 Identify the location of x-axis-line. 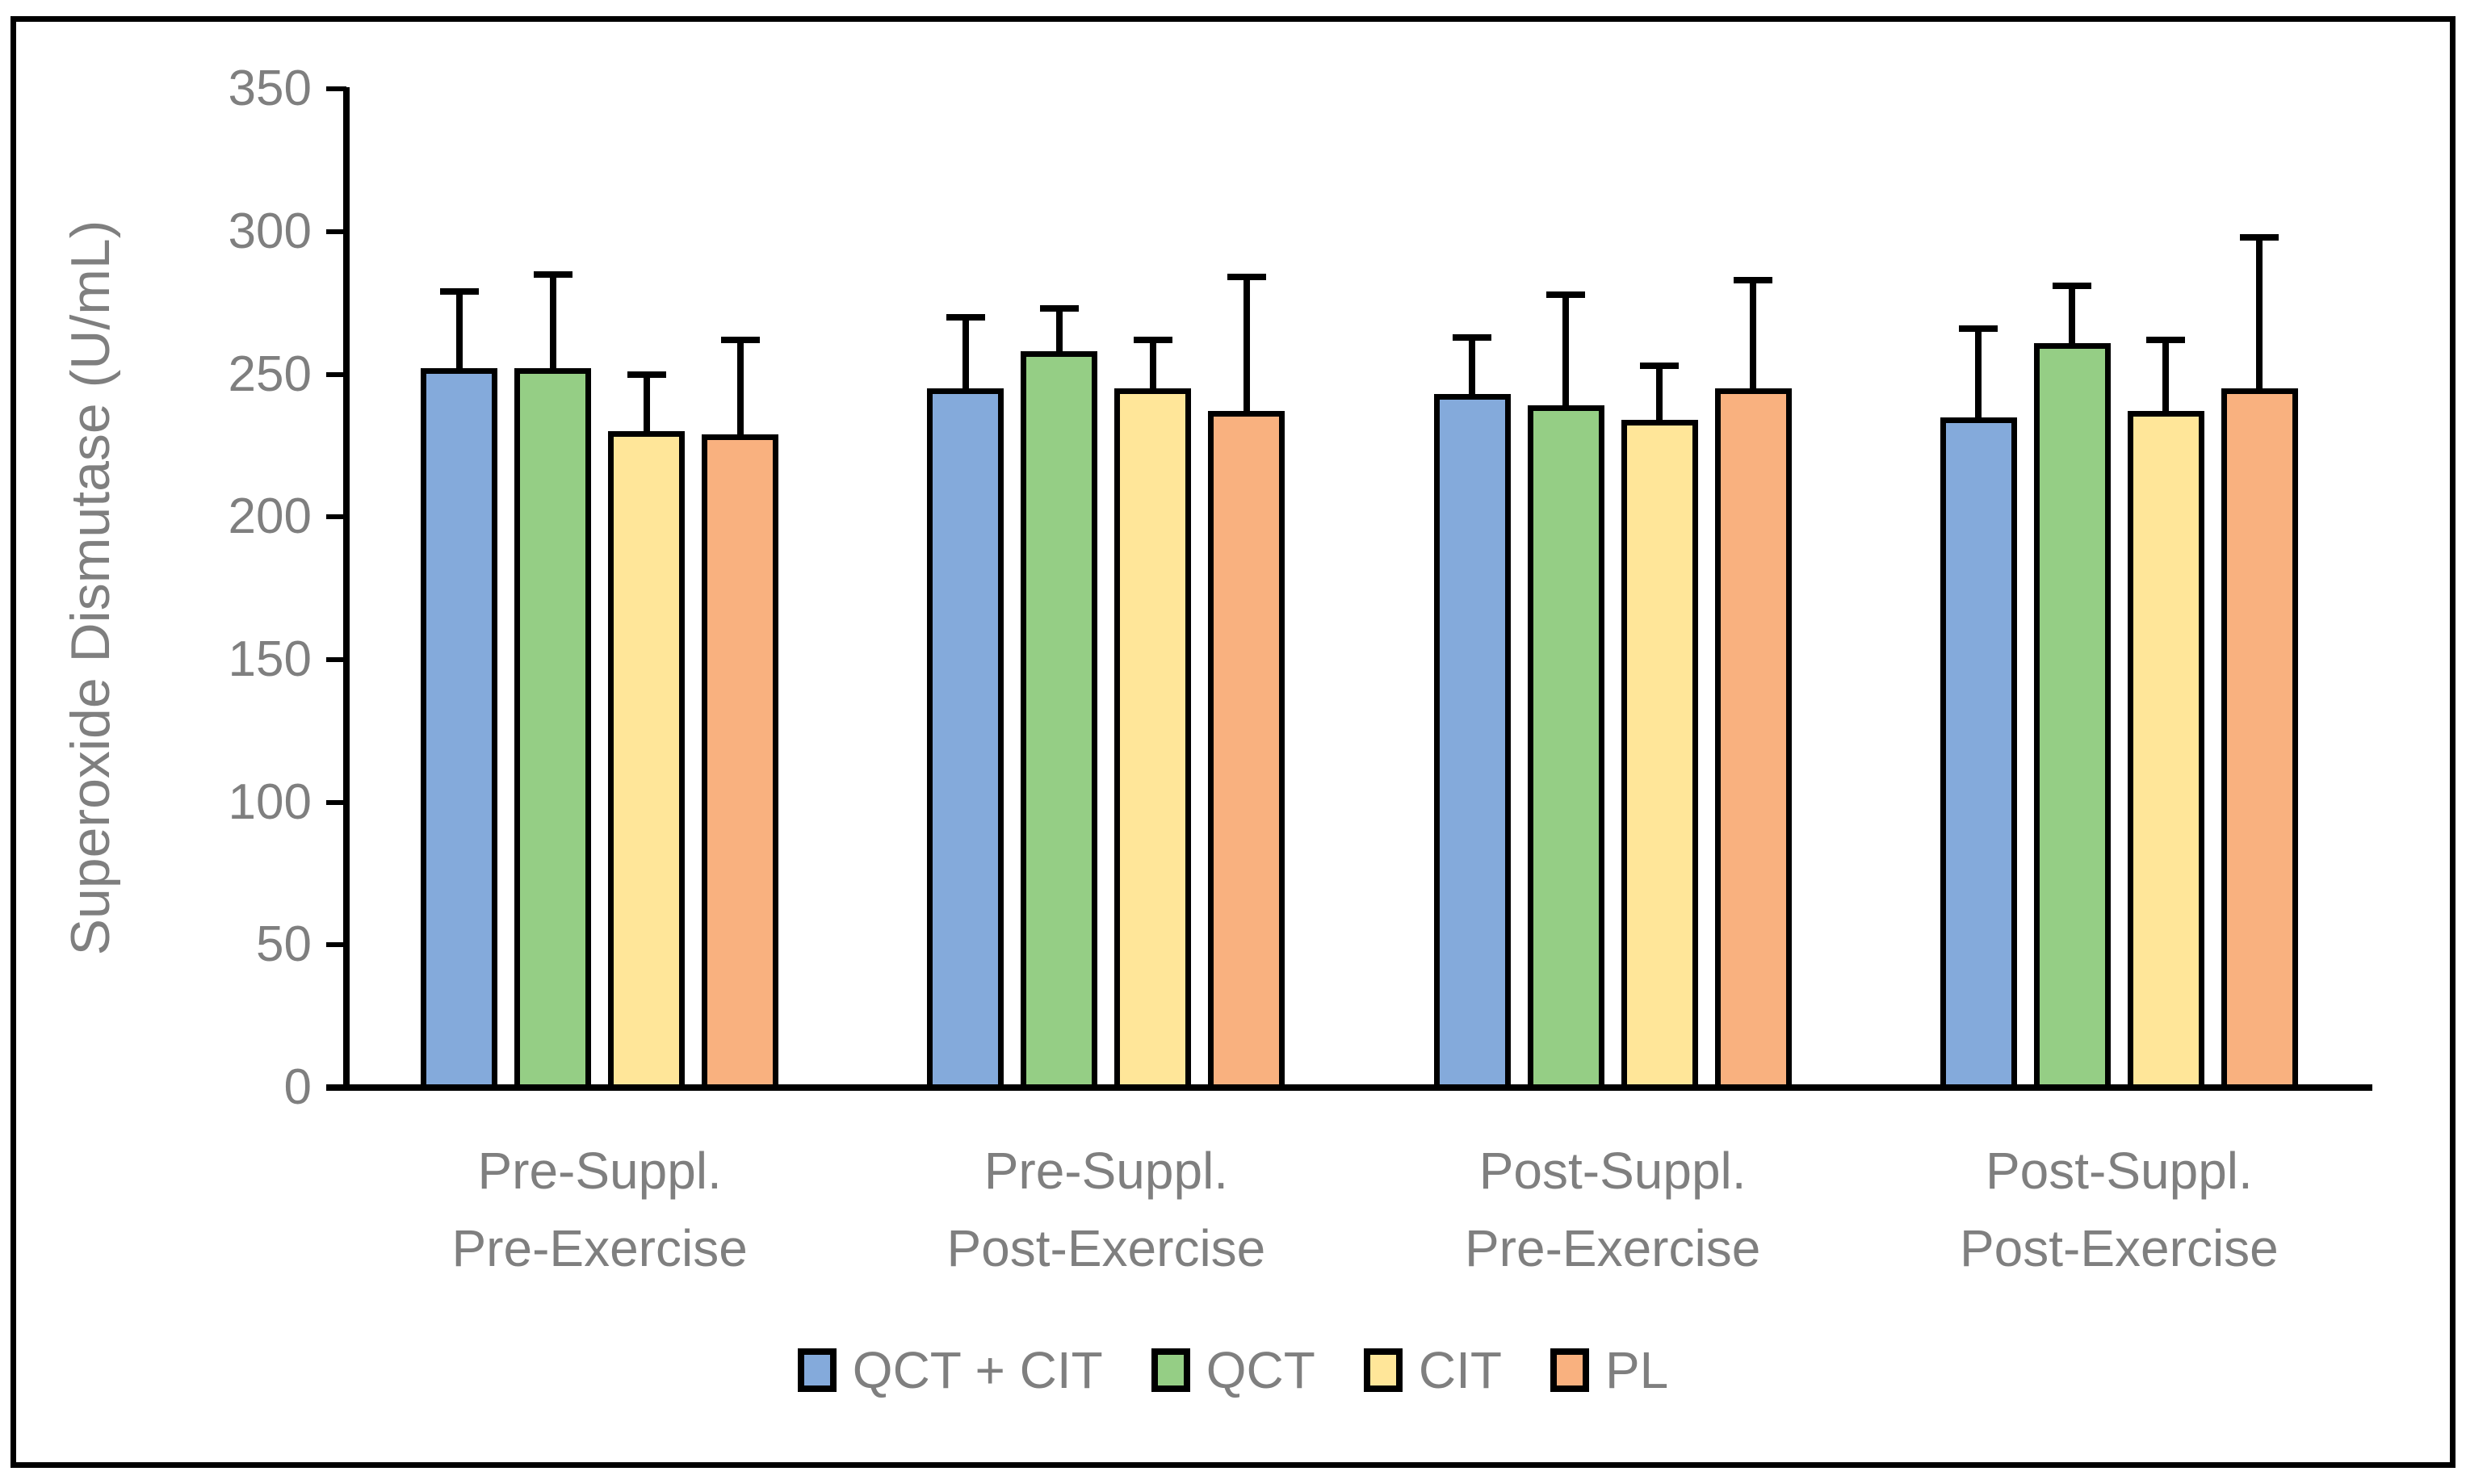
(1349, 1087).